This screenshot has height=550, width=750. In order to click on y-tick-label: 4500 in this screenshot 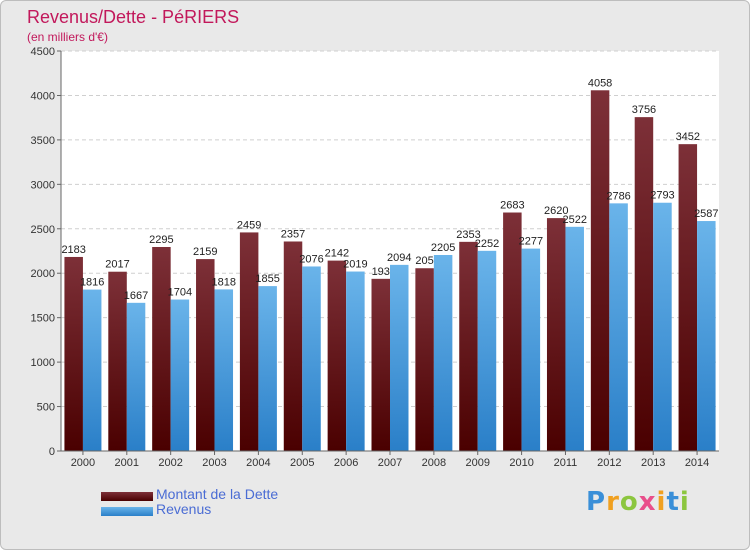, I will do `click(43, 52)`.